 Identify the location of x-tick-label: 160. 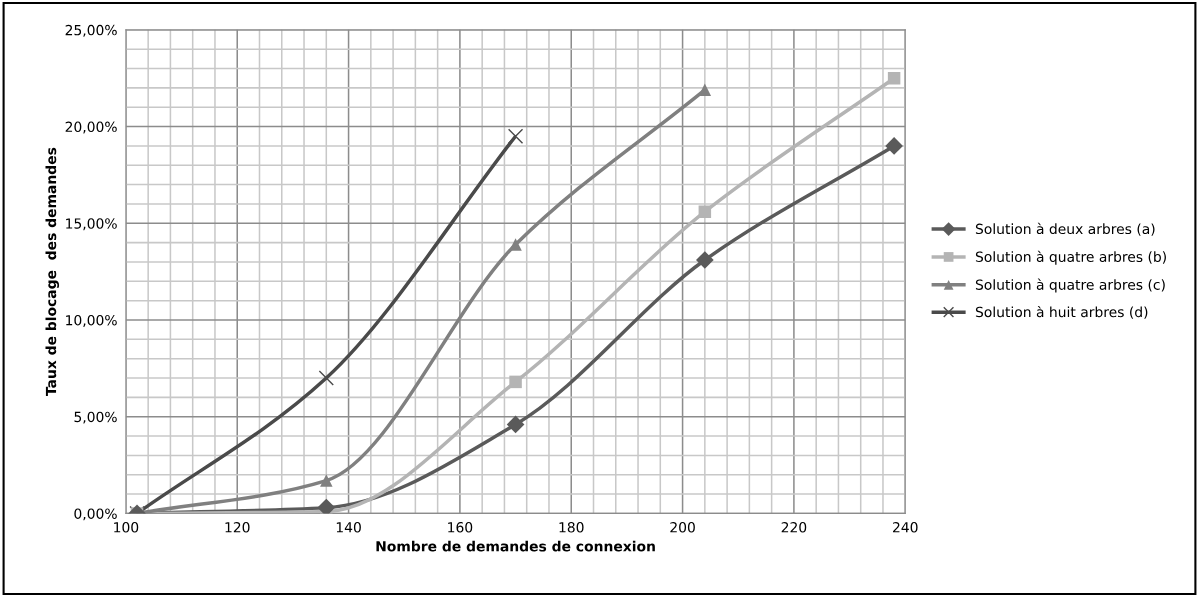
(460, 527).